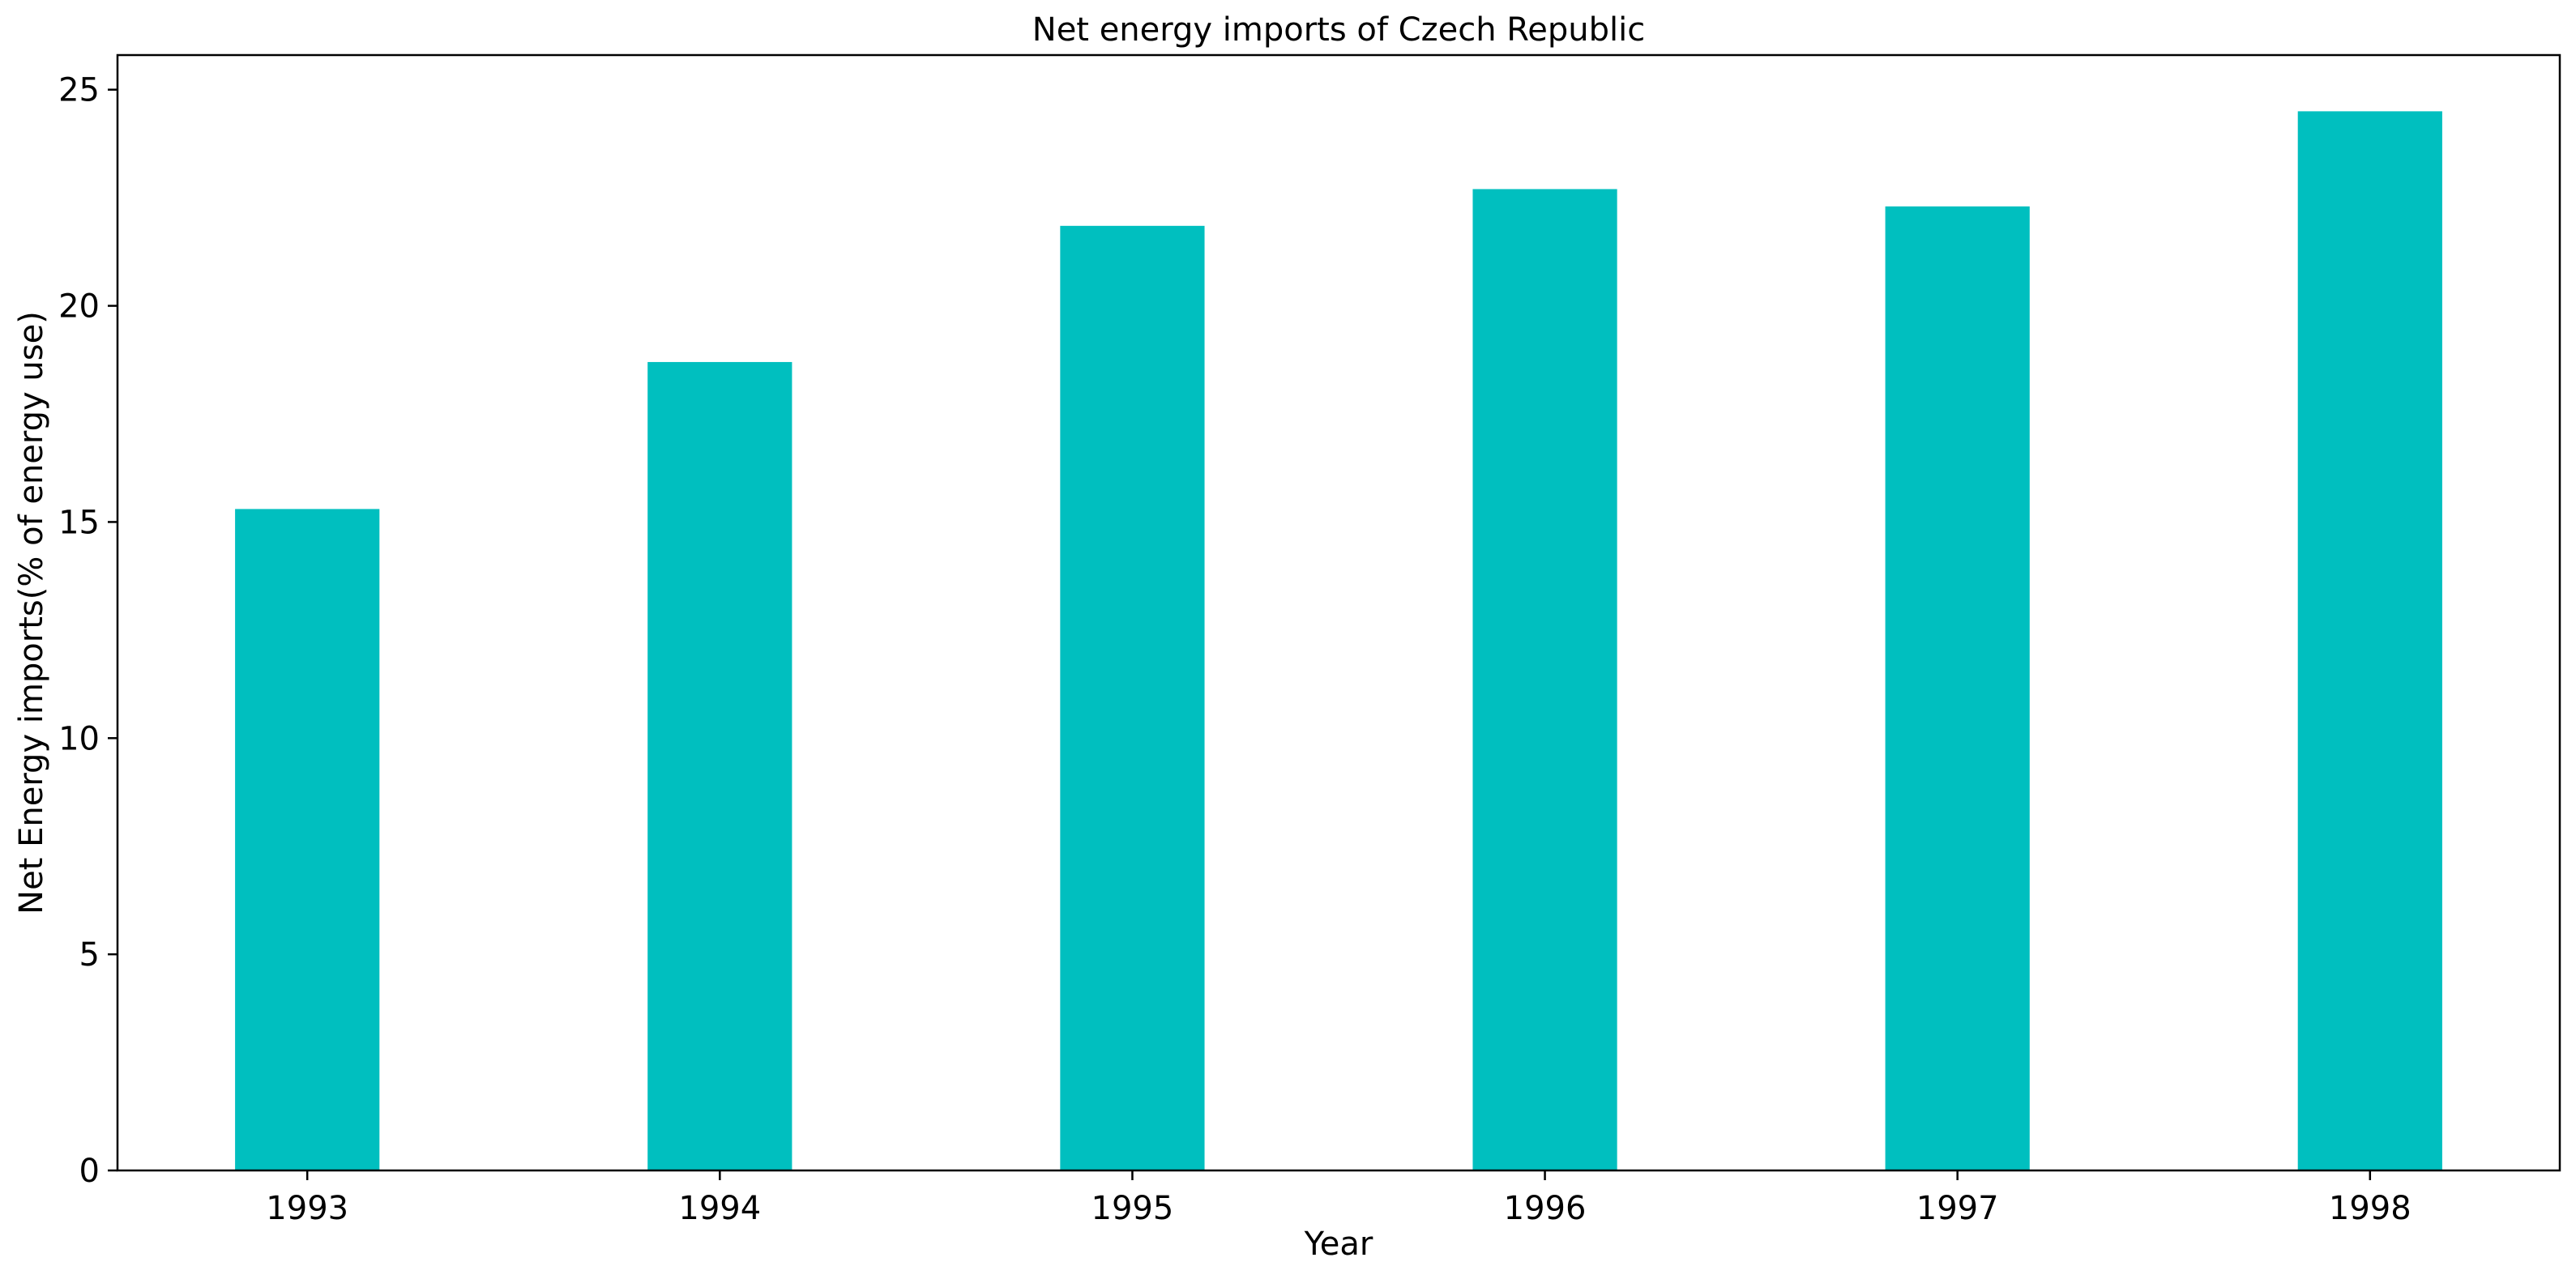  I want to click on y-tick-label: 25, so click(79, 90).